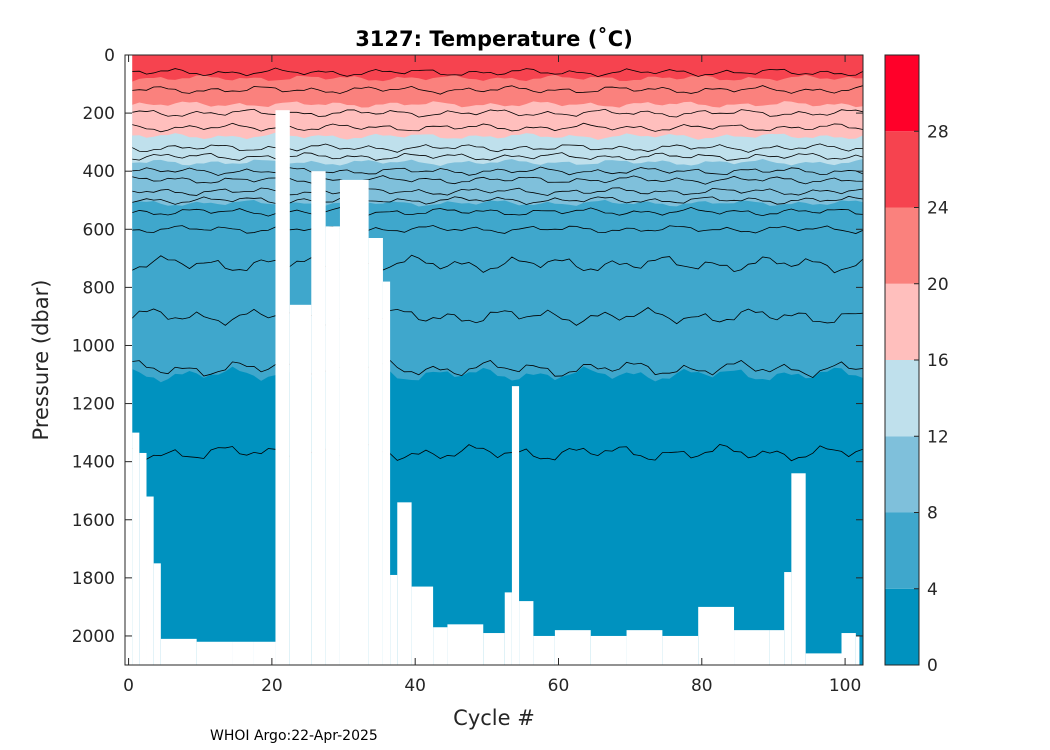 The width and height of the screenshot is (1050, 750). I want to click on colorbar-tick-label: 0, so click(932, 666).